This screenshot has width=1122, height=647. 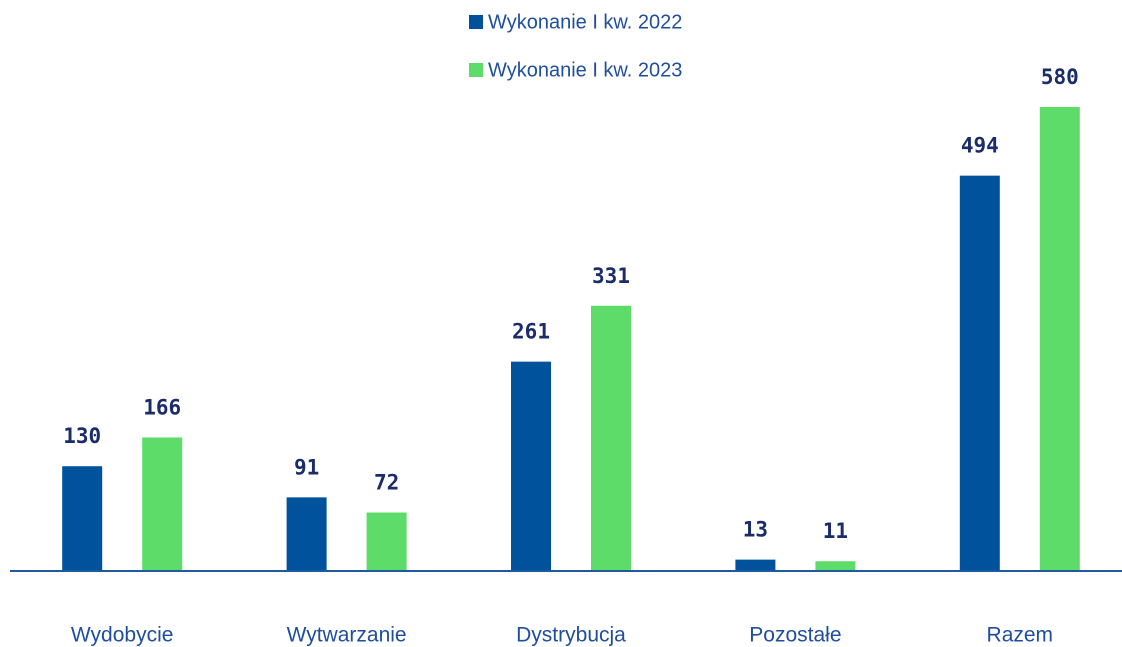 What do you see at coordinates (531, 332) in the screenshot?
I see `value-label: 261` at bounding box center [531, 332].